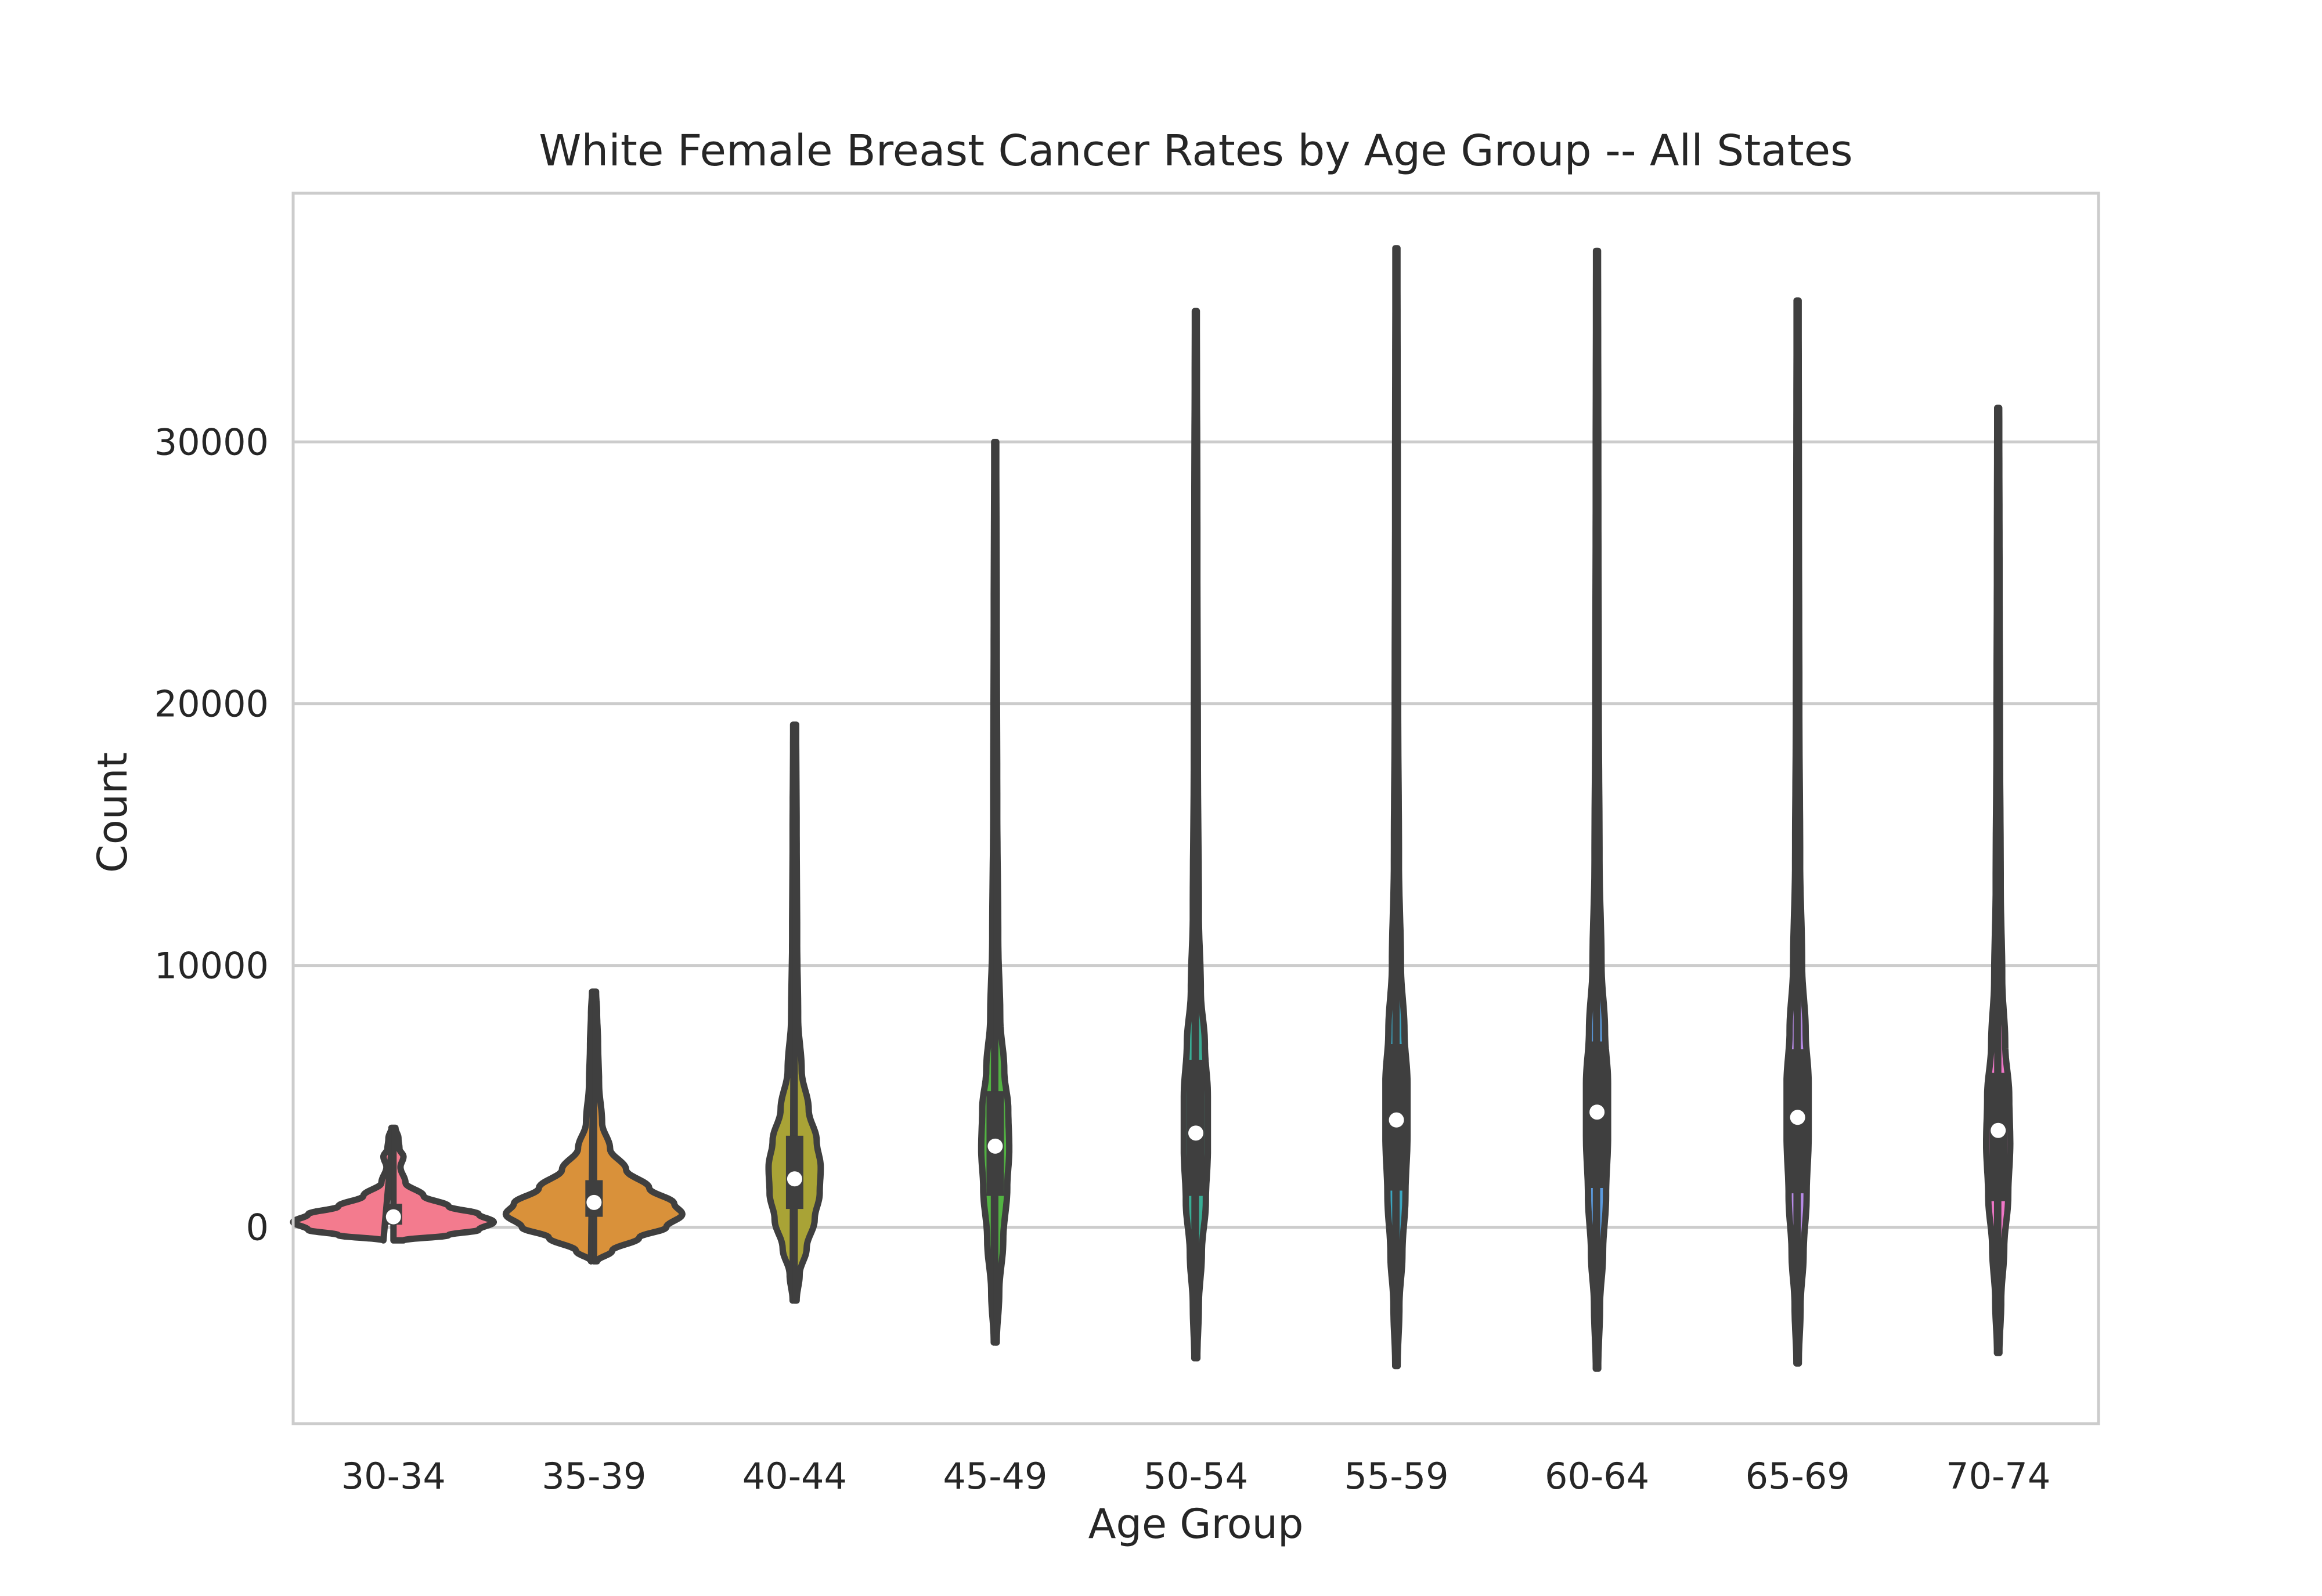  I want to click on x-tick-label: 60-64, so click(1597, 1476).